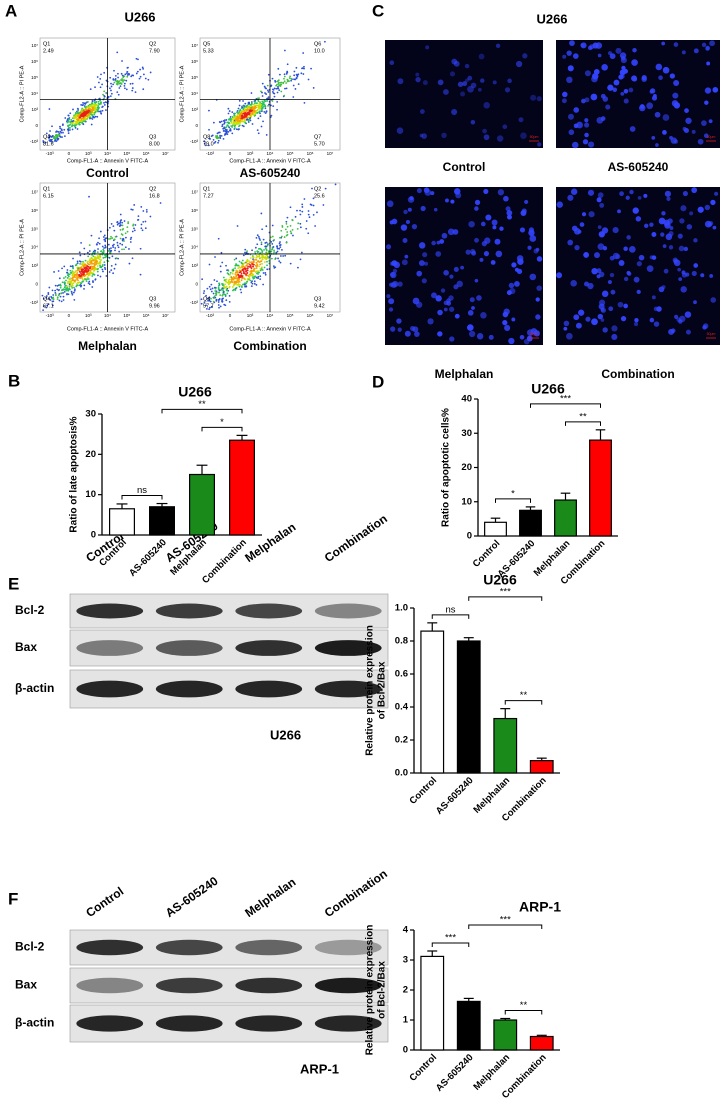 The image size is (724, 1108). Describe the element at coordinates (154, 144) in the screenshot. I see `quadrant-percent: 8.00` at that location.